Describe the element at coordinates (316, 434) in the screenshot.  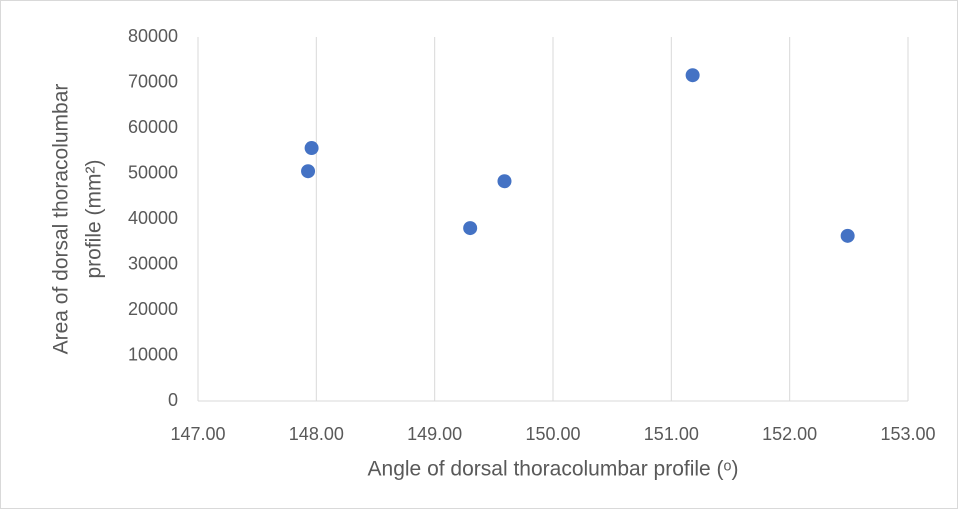
I see `x-tick-label: 148.00` at that location.